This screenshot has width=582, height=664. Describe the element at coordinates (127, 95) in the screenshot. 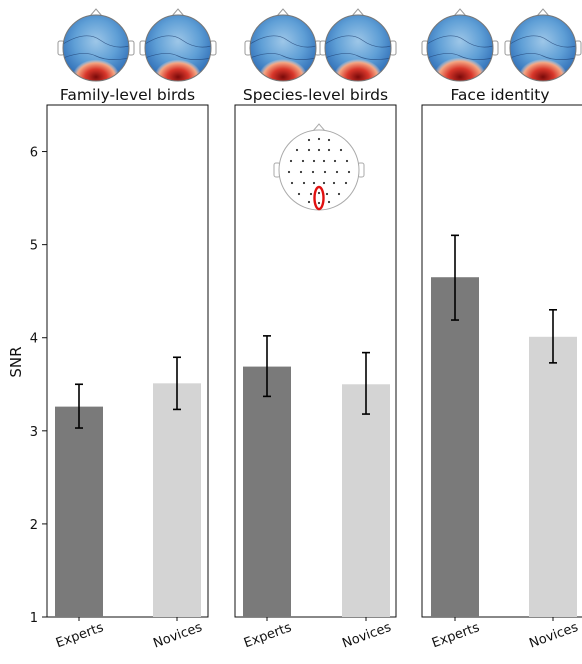

I see `panel-title: Family-level birds` at that location.